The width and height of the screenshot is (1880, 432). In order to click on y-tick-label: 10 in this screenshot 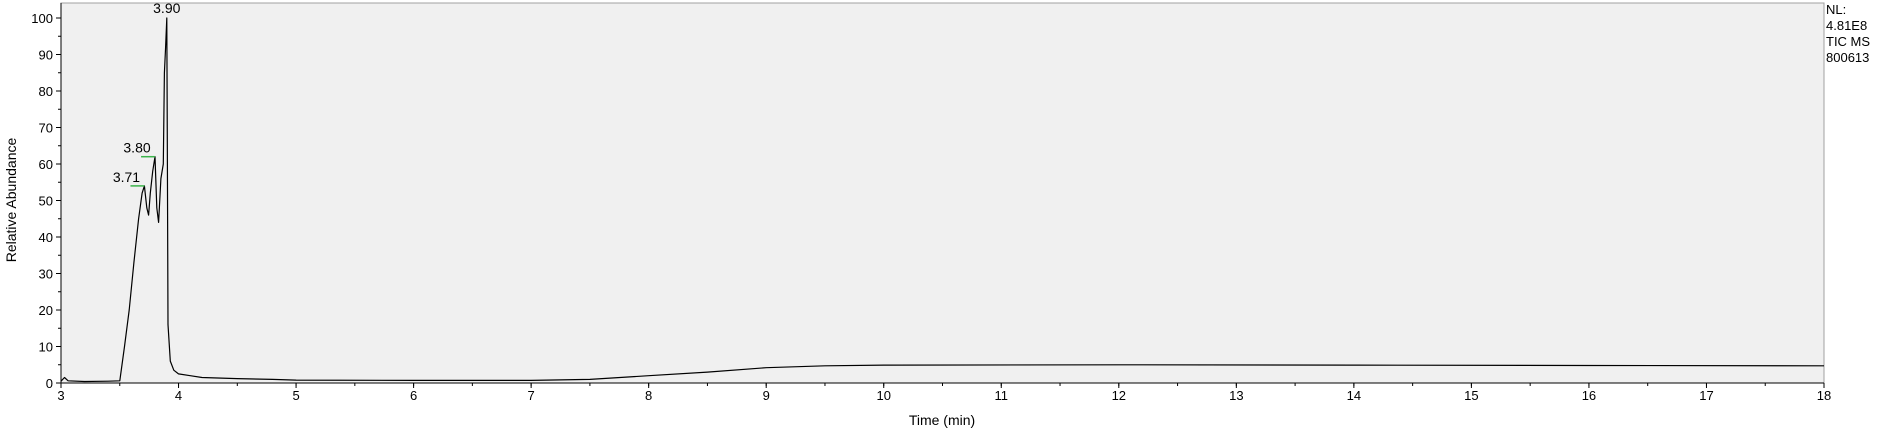, I will do `click(46, 347)`.